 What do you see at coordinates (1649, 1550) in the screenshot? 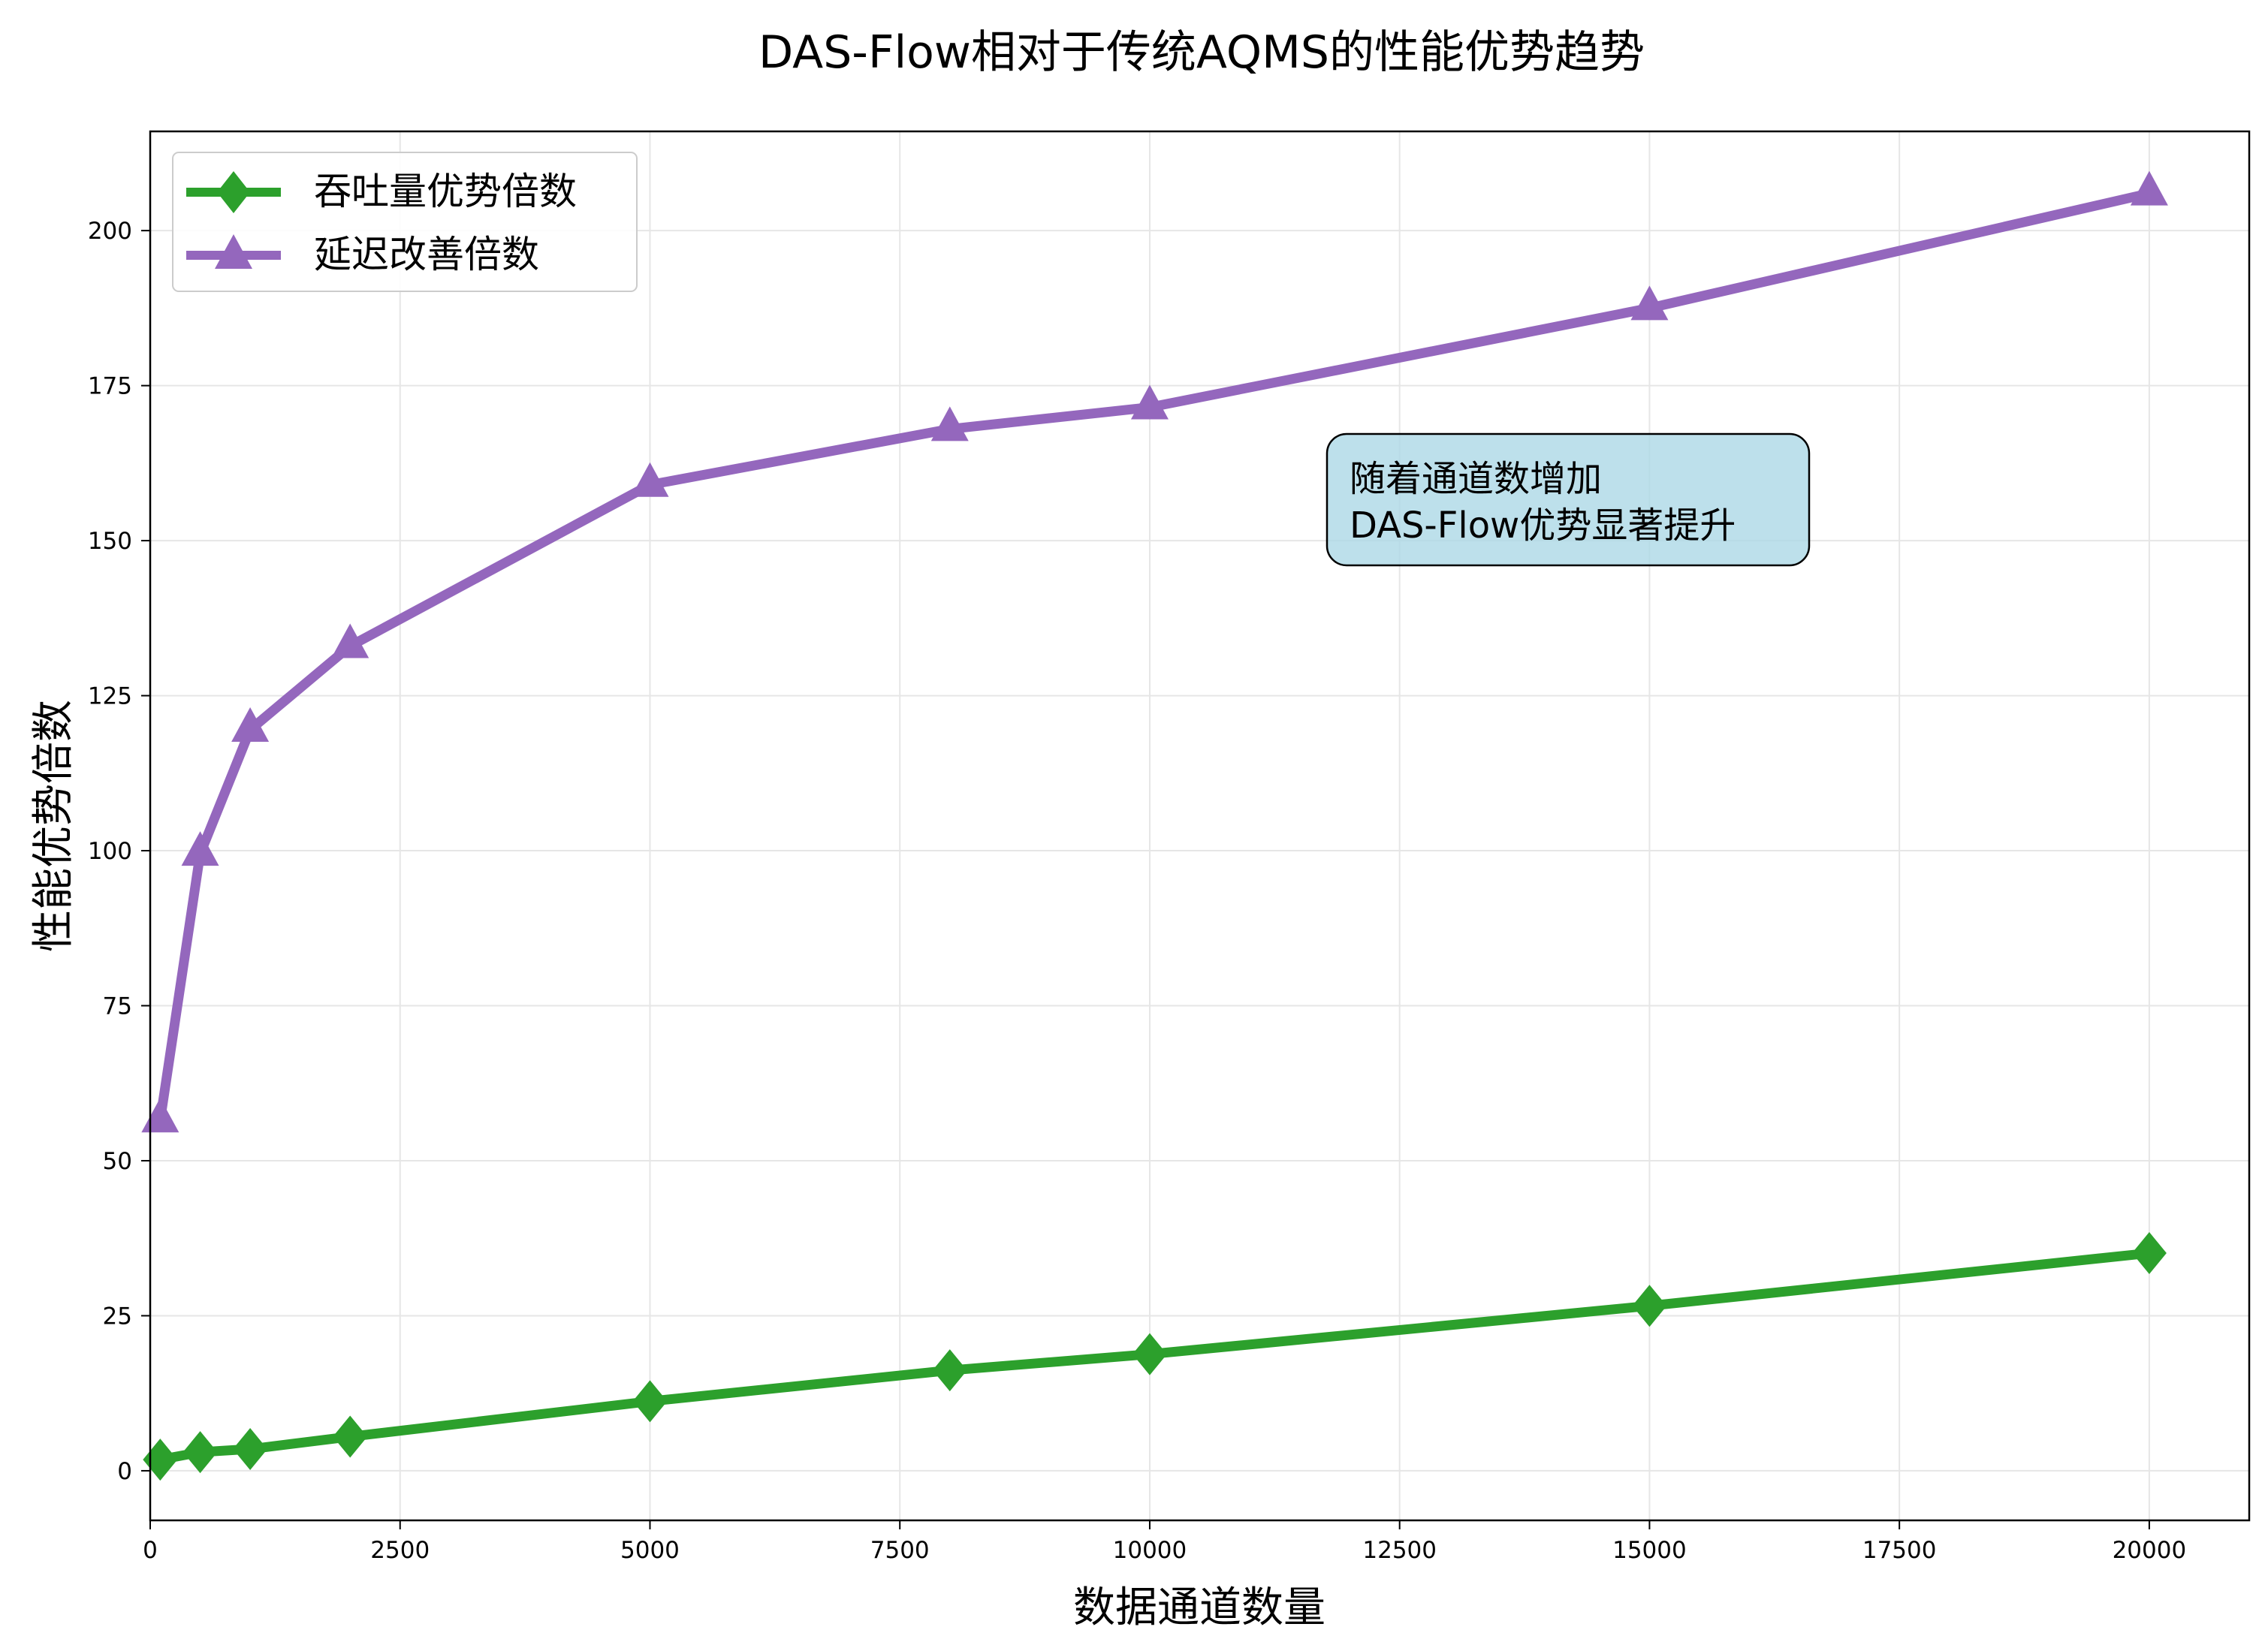
I see `x-tick-label: 15000` at bounding box center [1649, 1550].